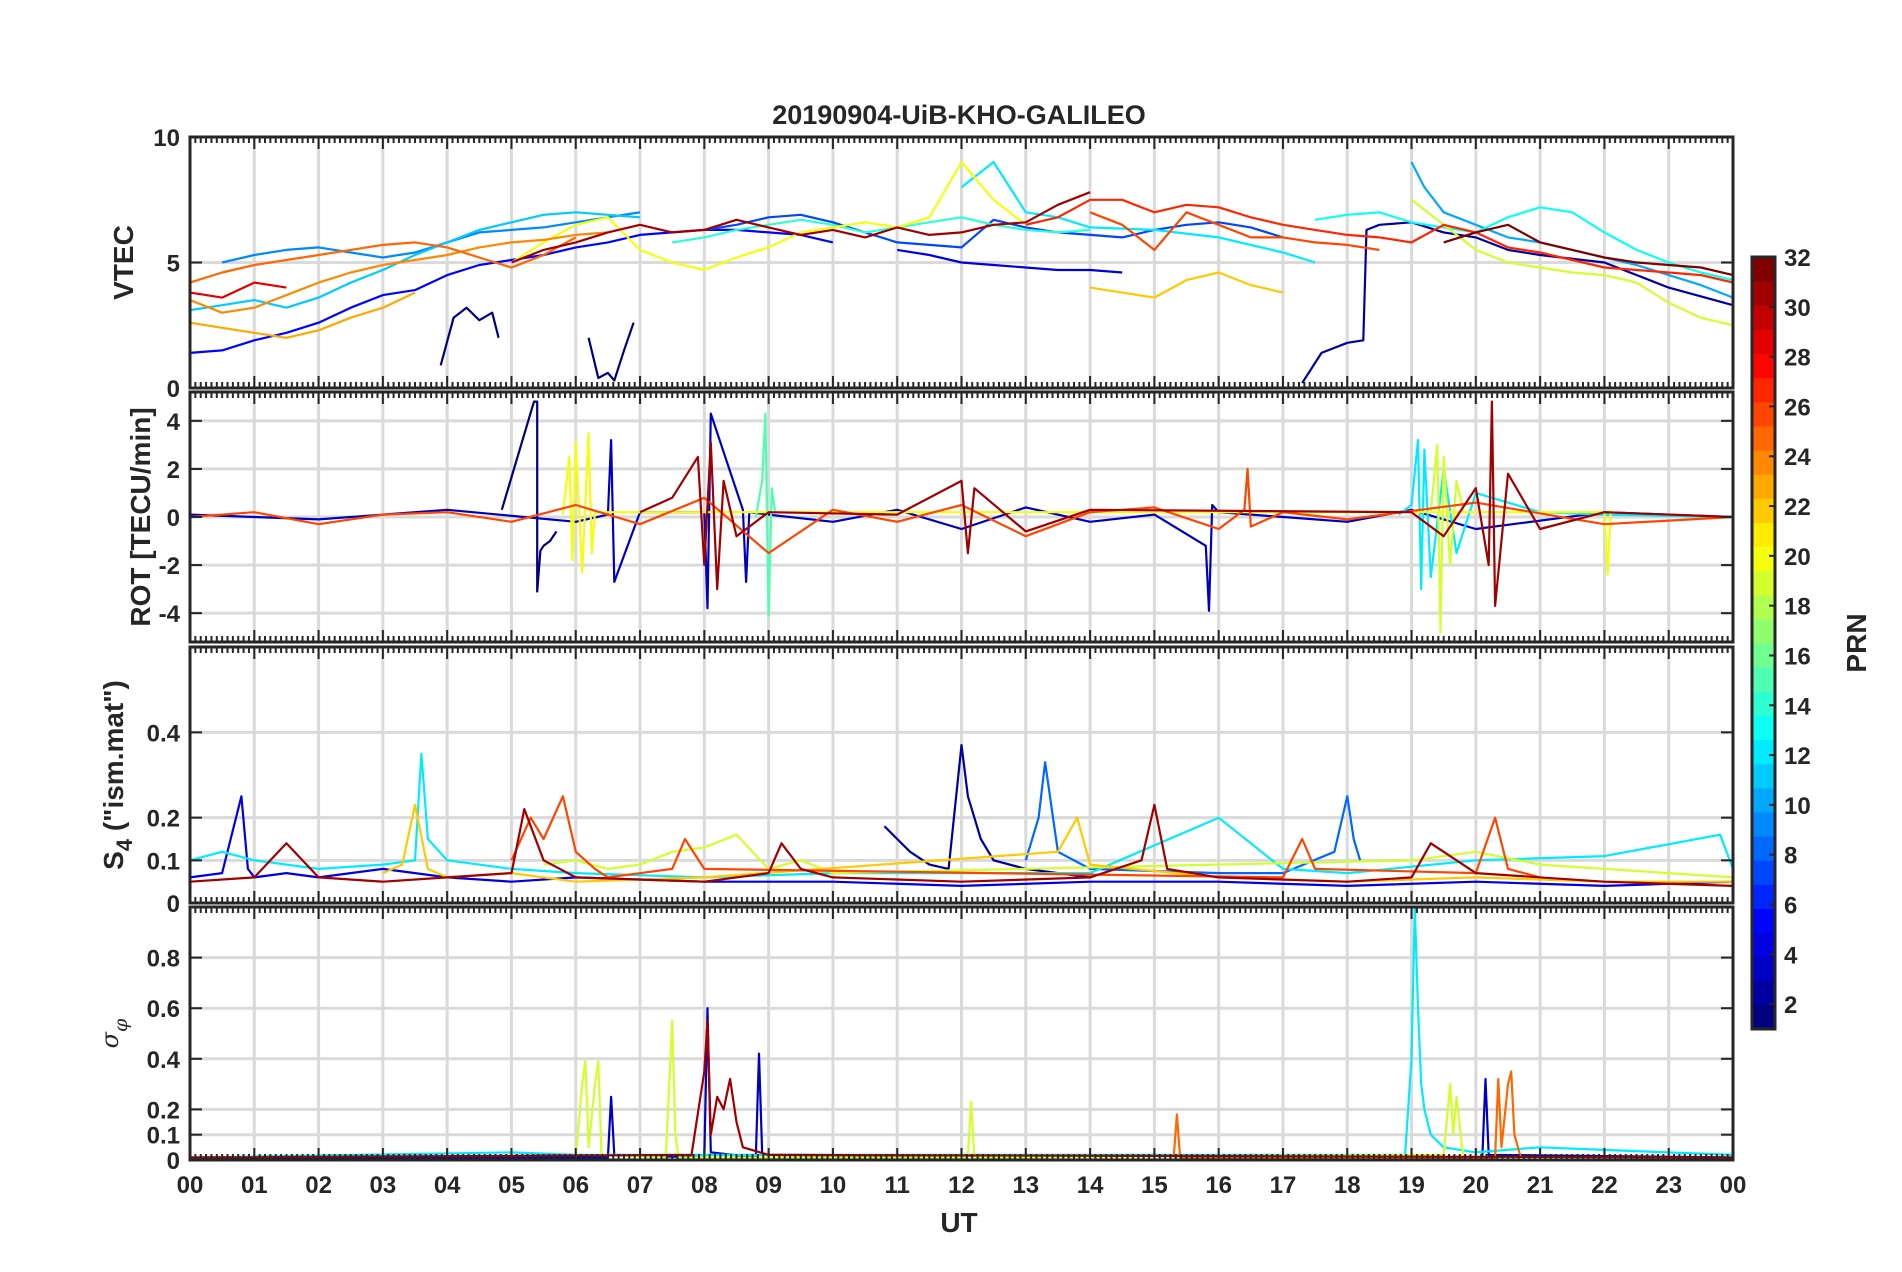 This screenshot has height=1272, width=1902. What do you see at coordinates (1797, 457) in the screenshot?
I see `colorbar-tick-label: 24` at bounding box center [1797, 457].